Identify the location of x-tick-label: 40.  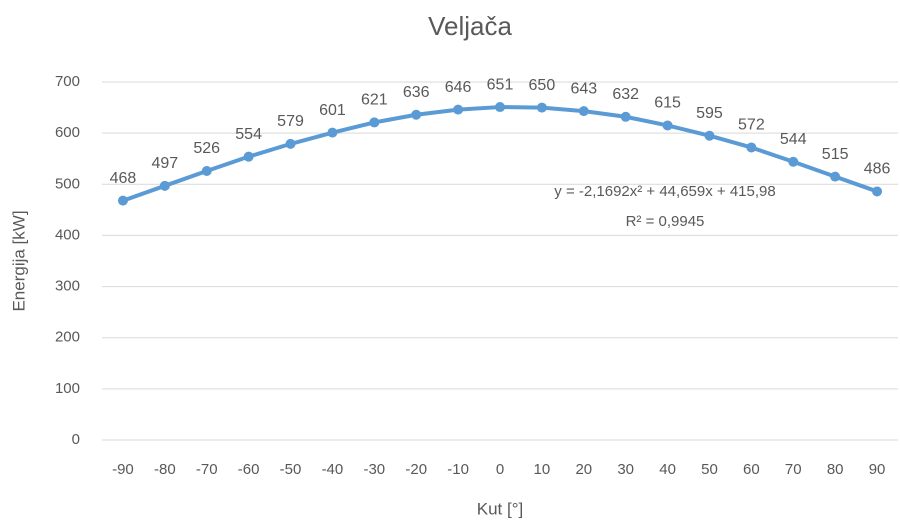
(667, 469).